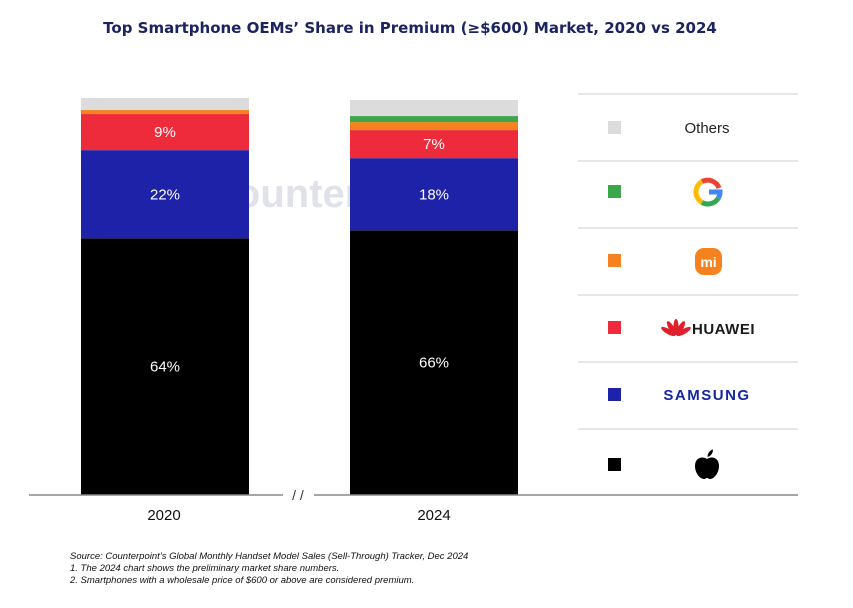 This screenshot has height=608, width=853. What do you see at coordinates (163, 515) in the screenshot?
I see `x-tick-label-2020: 2020` at bounding box center [163, 515].